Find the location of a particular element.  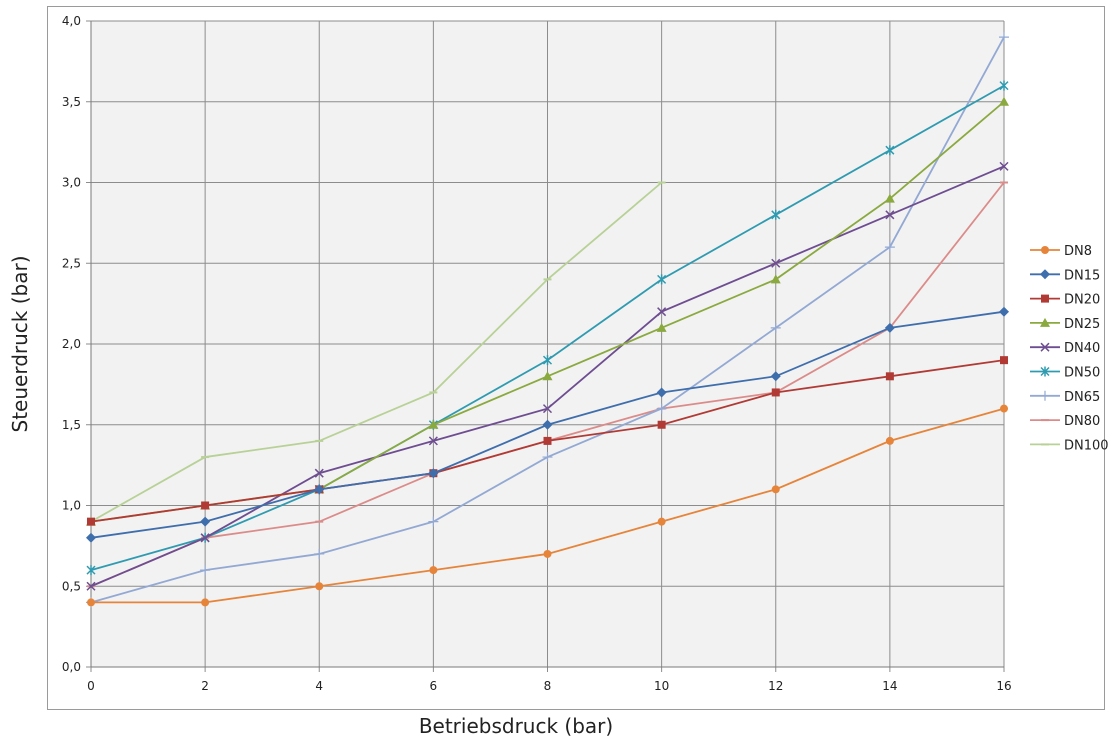

legend-label-dn15: DN15 is located at coordinates (1082, 275).